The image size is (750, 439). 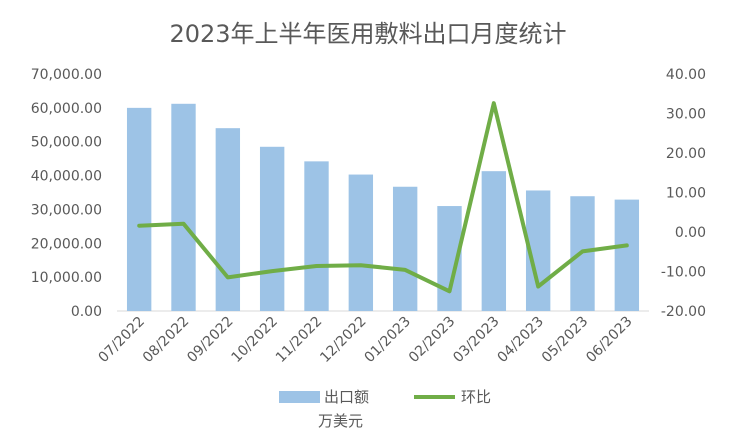 What do you see at coordinates (66, 109) in the screenshot?
I see `left-tick-label: 60,000.00` at bounding box center [66, 109].